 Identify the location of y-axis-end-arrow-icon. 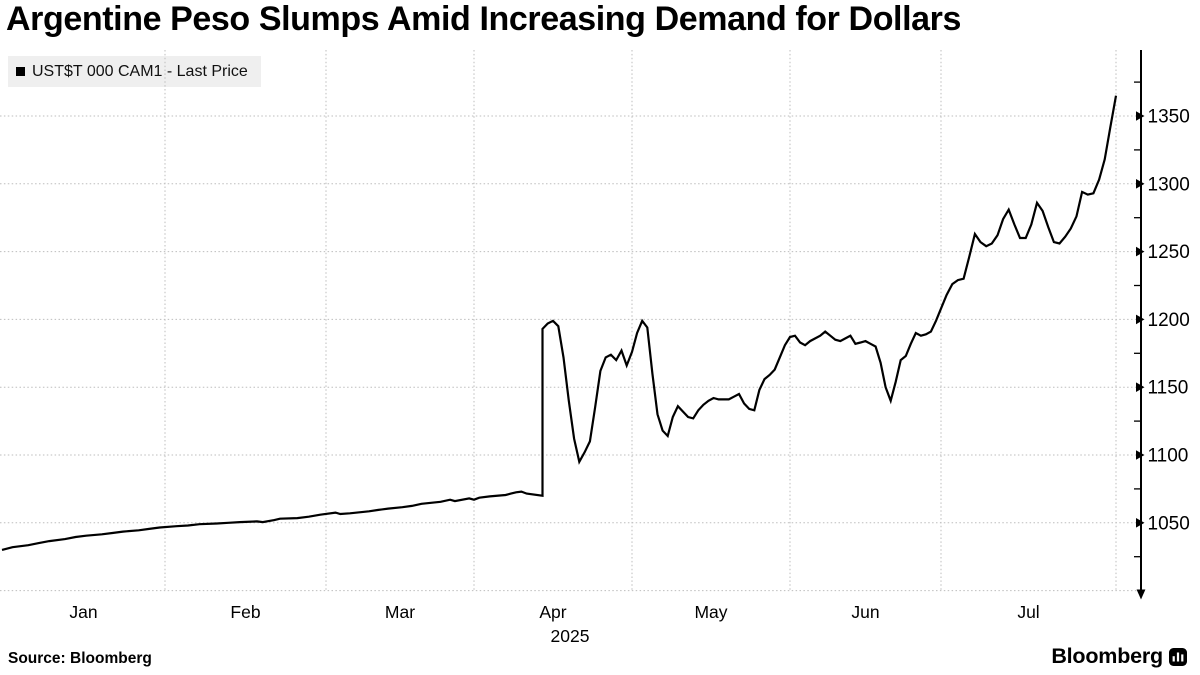
(1141, 594).